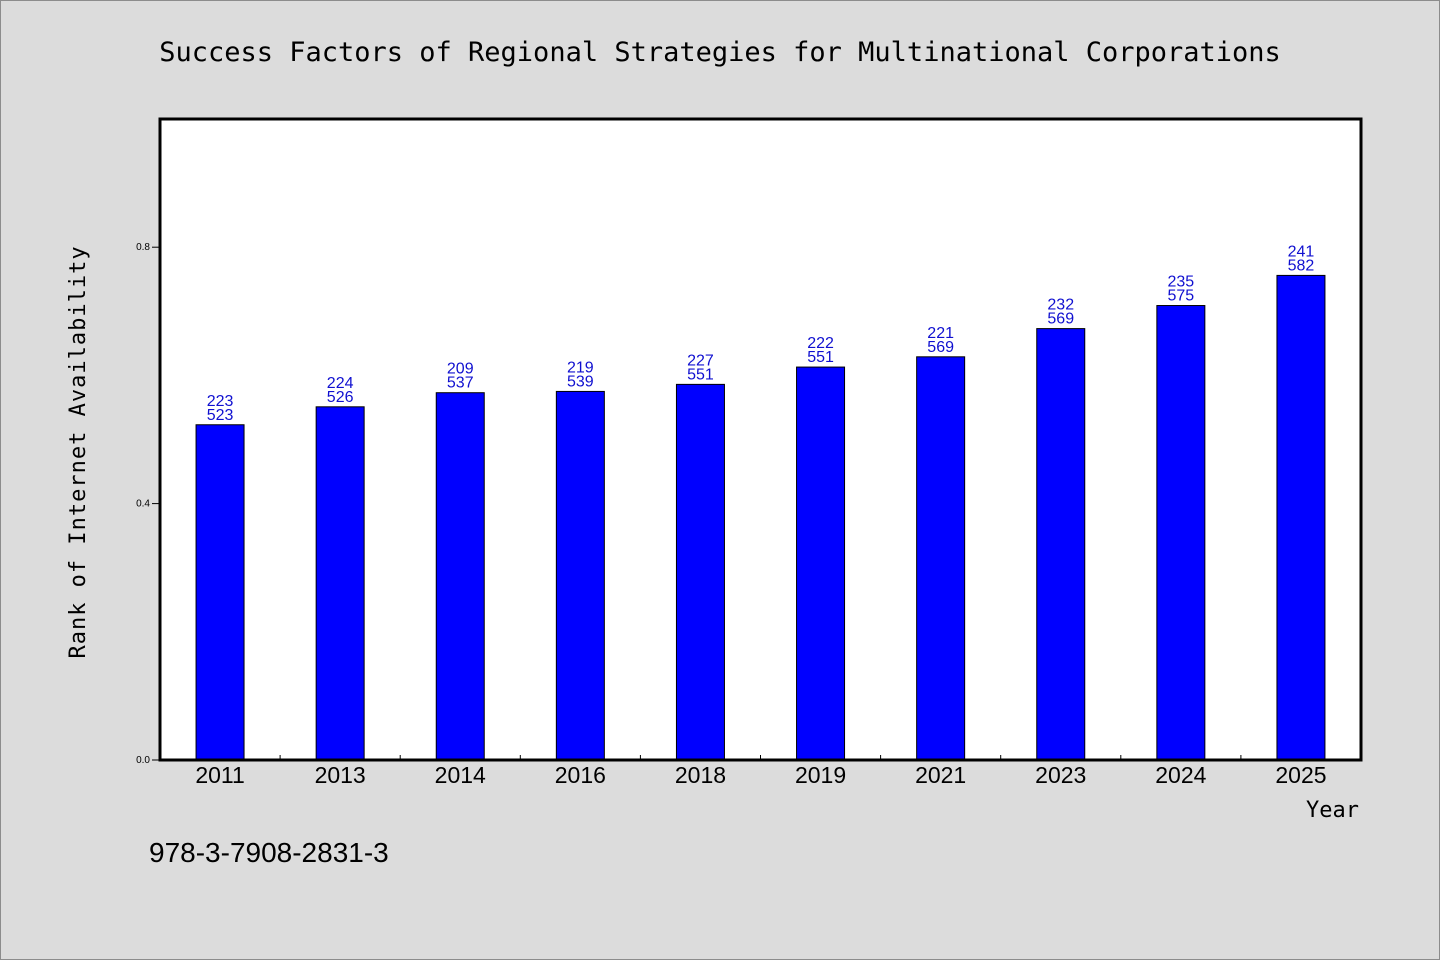 The width and height of the screenshot is (1440, 960). Describe the element at coordinates (580, 575) in the screenshot. I see `bar-2016` at that location.